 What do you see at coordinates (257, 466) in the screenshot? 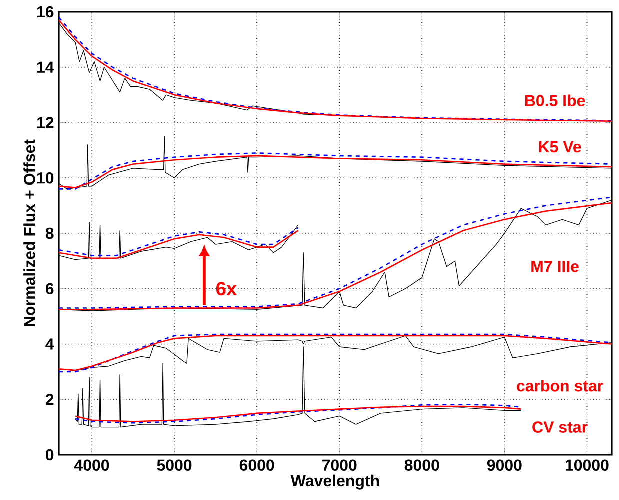
I see `x-tick-label: 6000` at bounding box center [257, 466].